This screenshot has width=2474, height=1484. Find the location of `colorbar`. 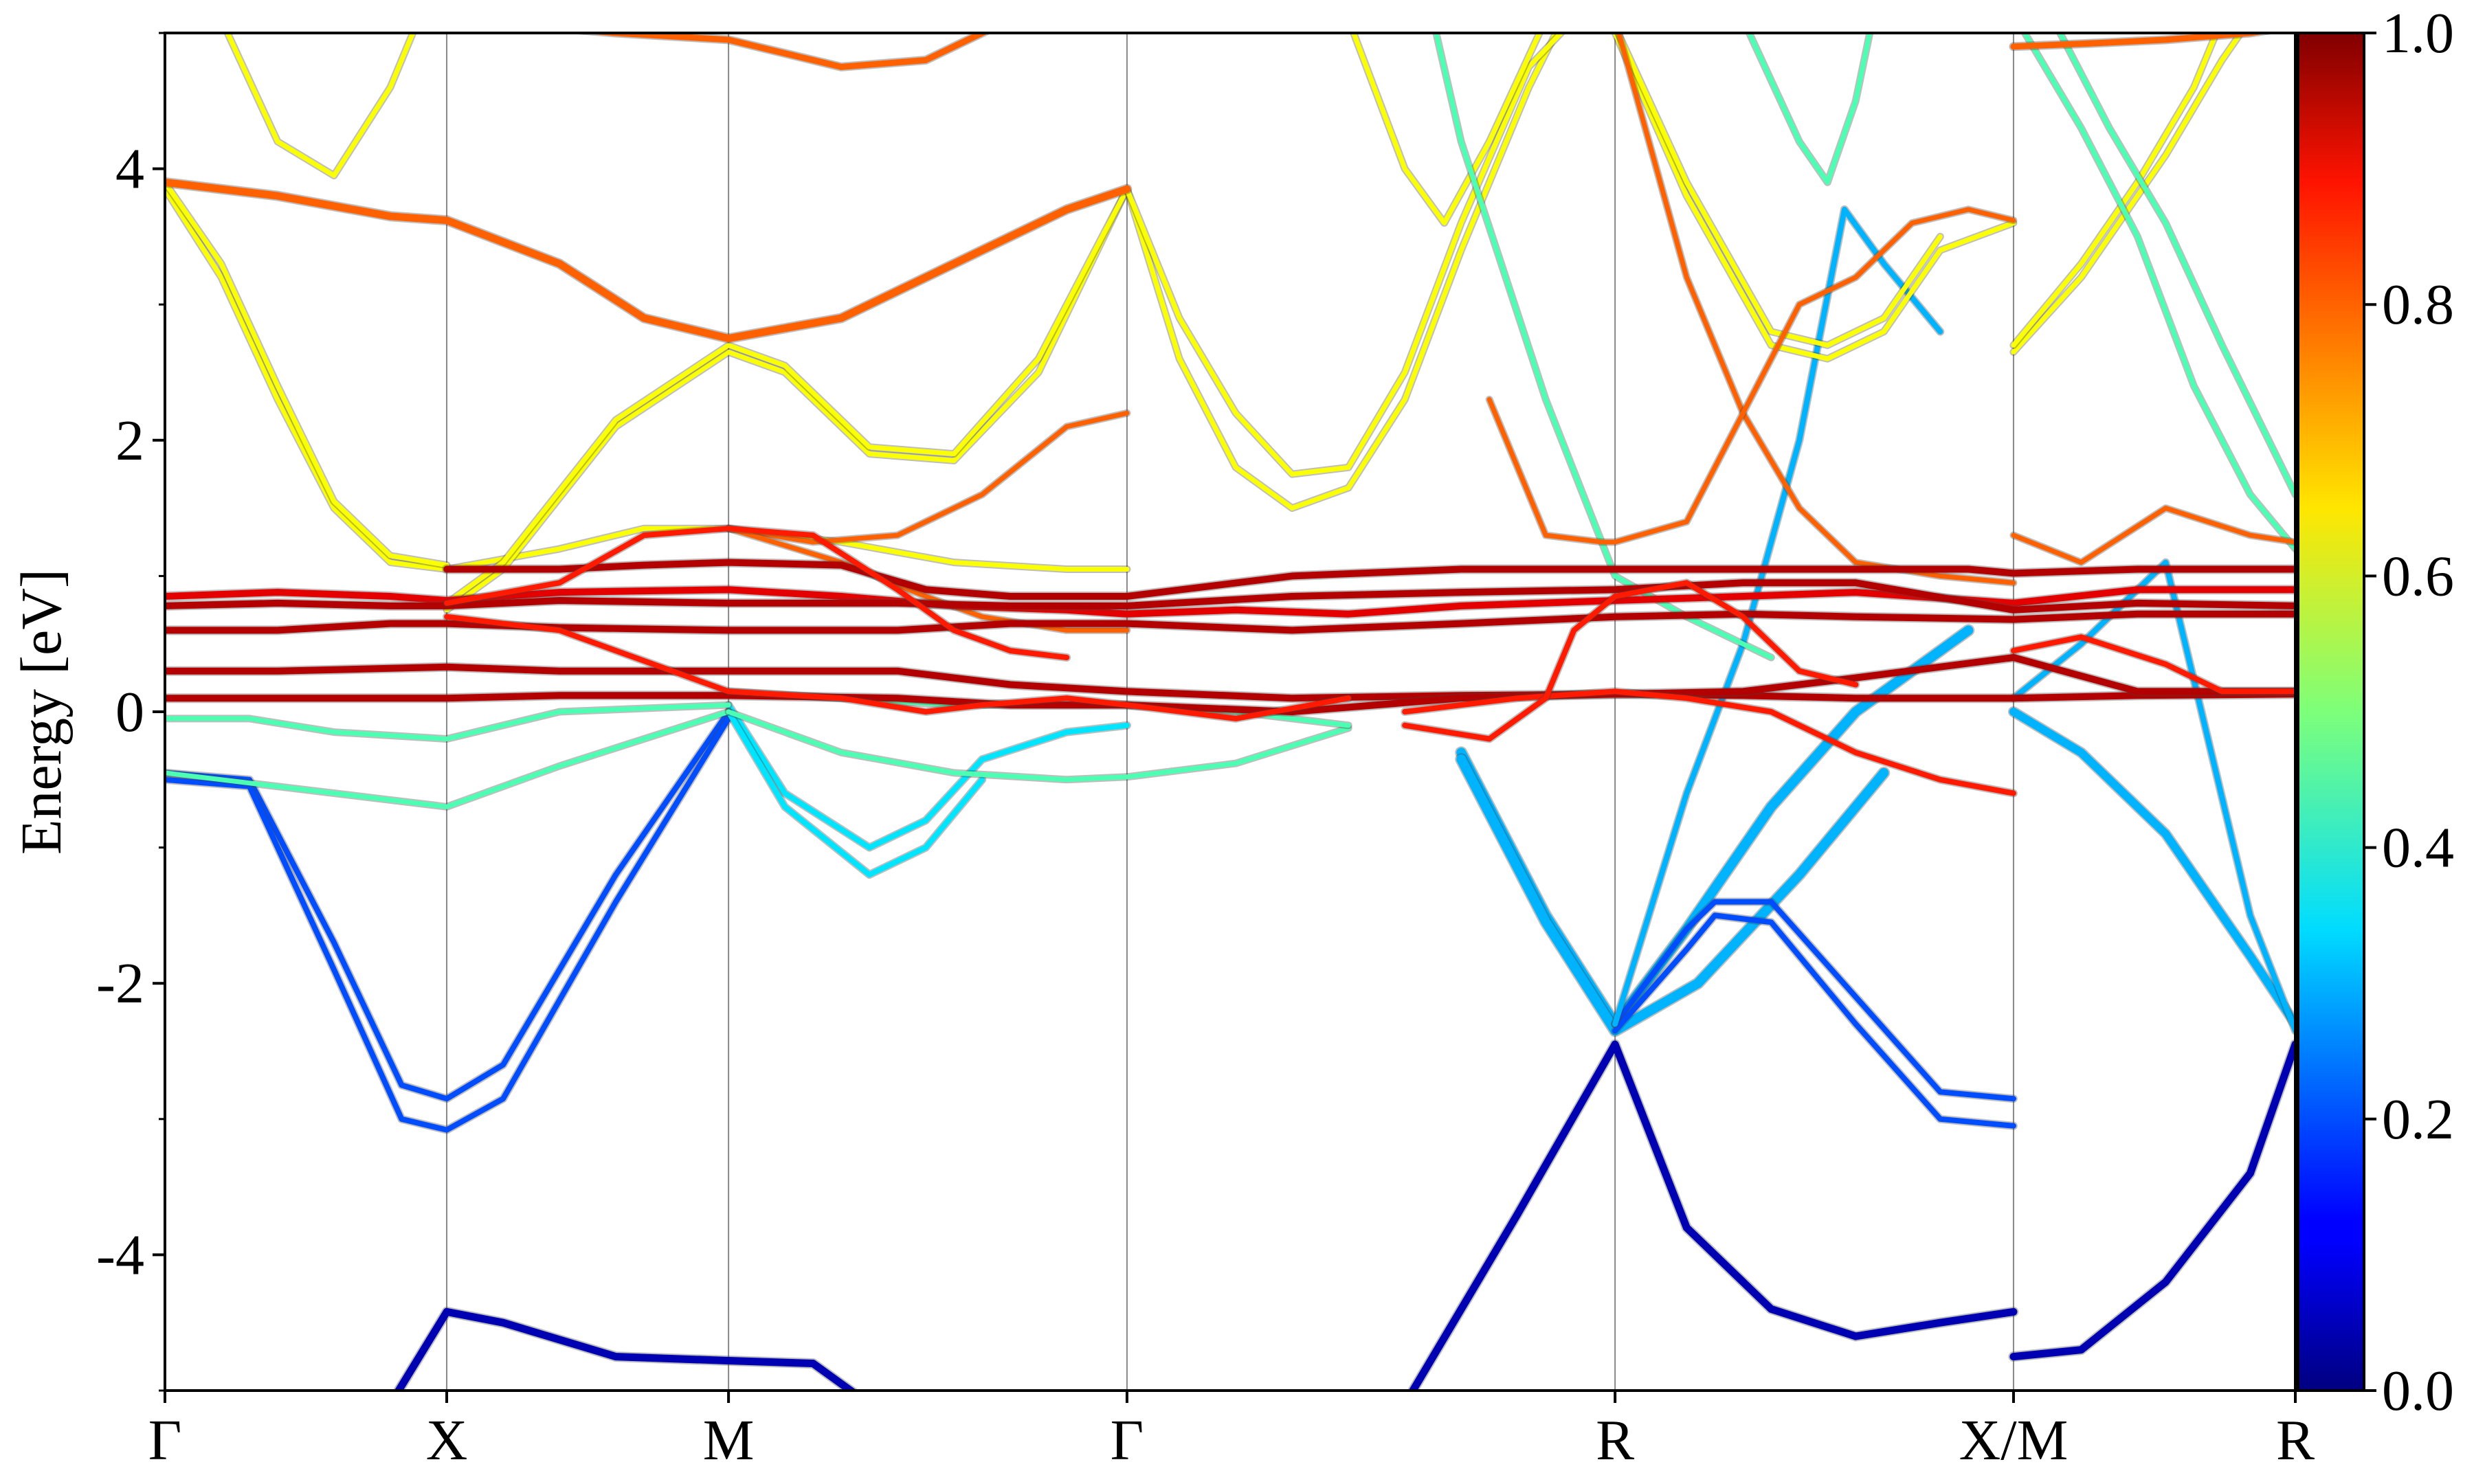

colorbar is located at coordinates (2331, 712).